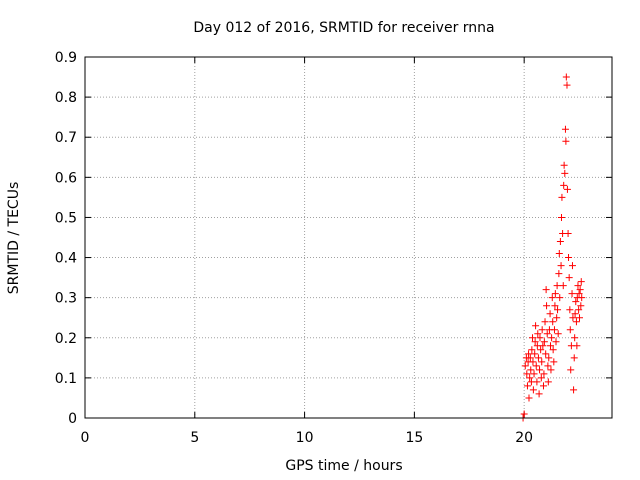 The image size is (640, 480). Describe the element at coordinates (414, 438) in the screenshot. I see `x-tick-label: 15` at that location.